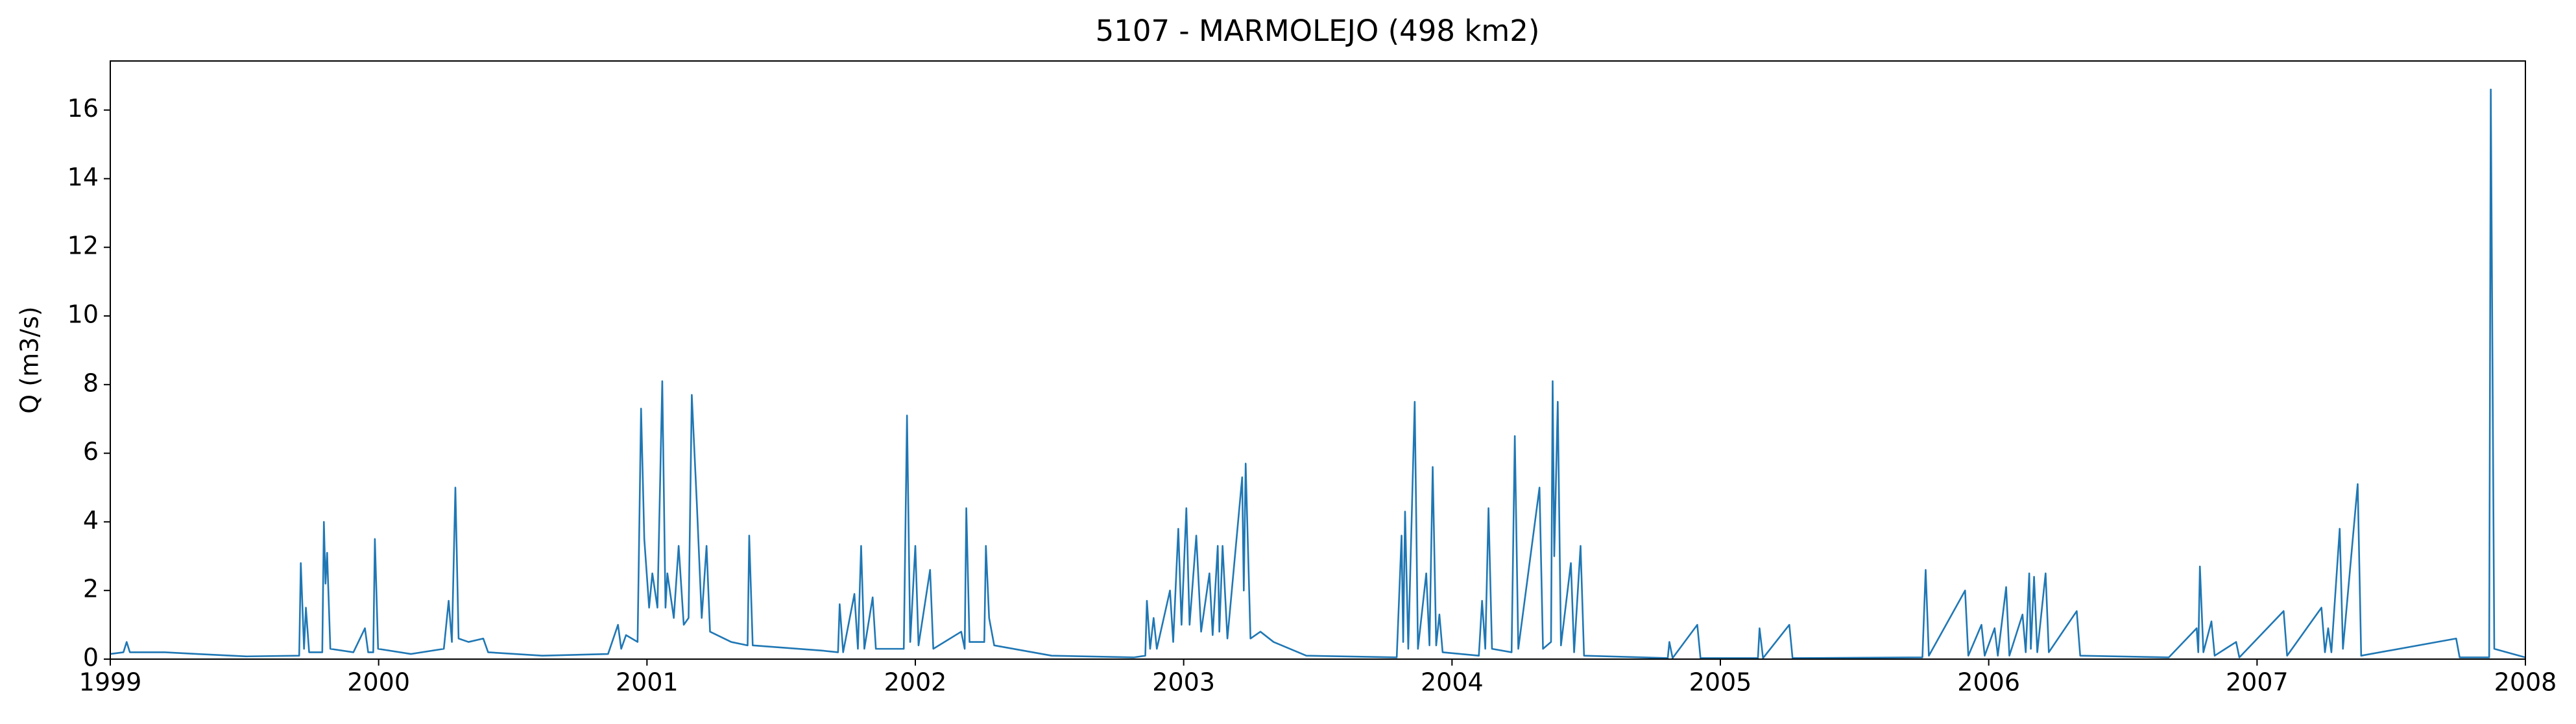 This screenshot has width=2576, height=724. Describe the element at coordinates (647, 682) in the screenshot. I see `x-tick-label: 2001` at that location.